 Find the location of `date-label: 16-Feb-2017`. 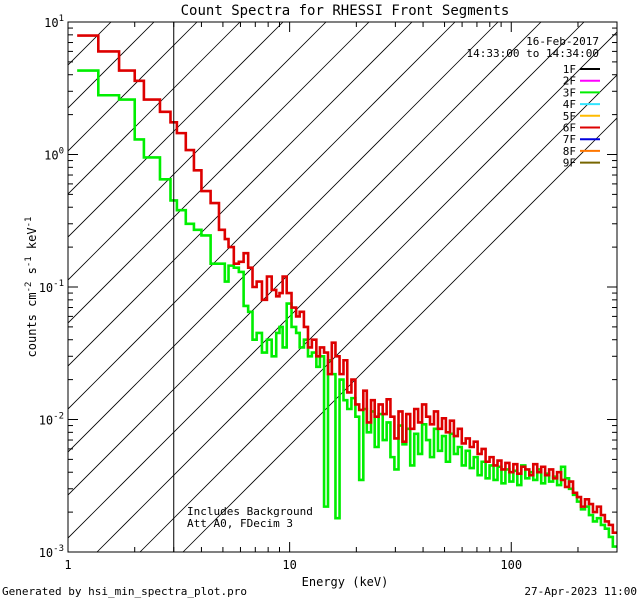

date-label: 16-Feb-2017 is located at coordinates (562, 41).